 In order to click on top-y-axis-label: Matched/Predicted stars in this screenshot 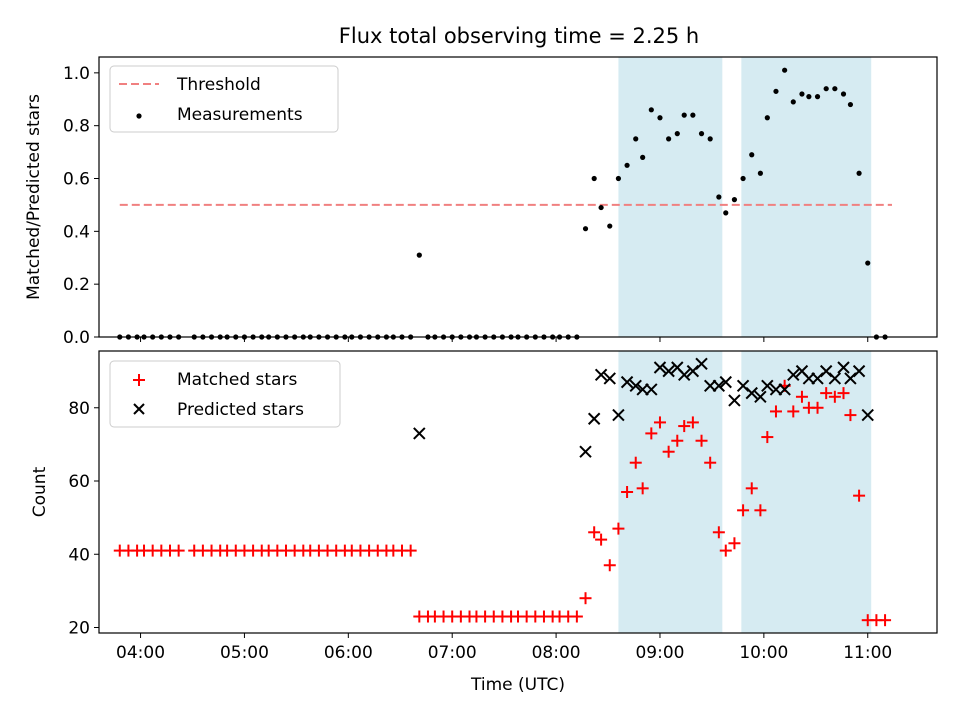, I will do `click(34, 197)`.